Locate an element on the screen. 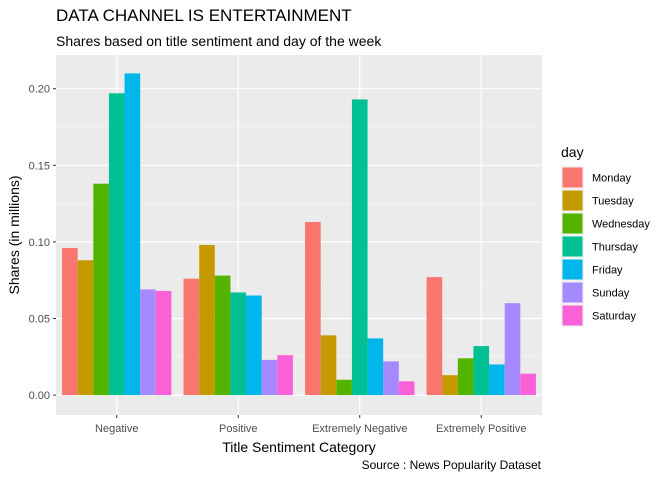 This screenshot has height=480, width=672. legend-label-friday: Friday is located at coordinates (607, 271).